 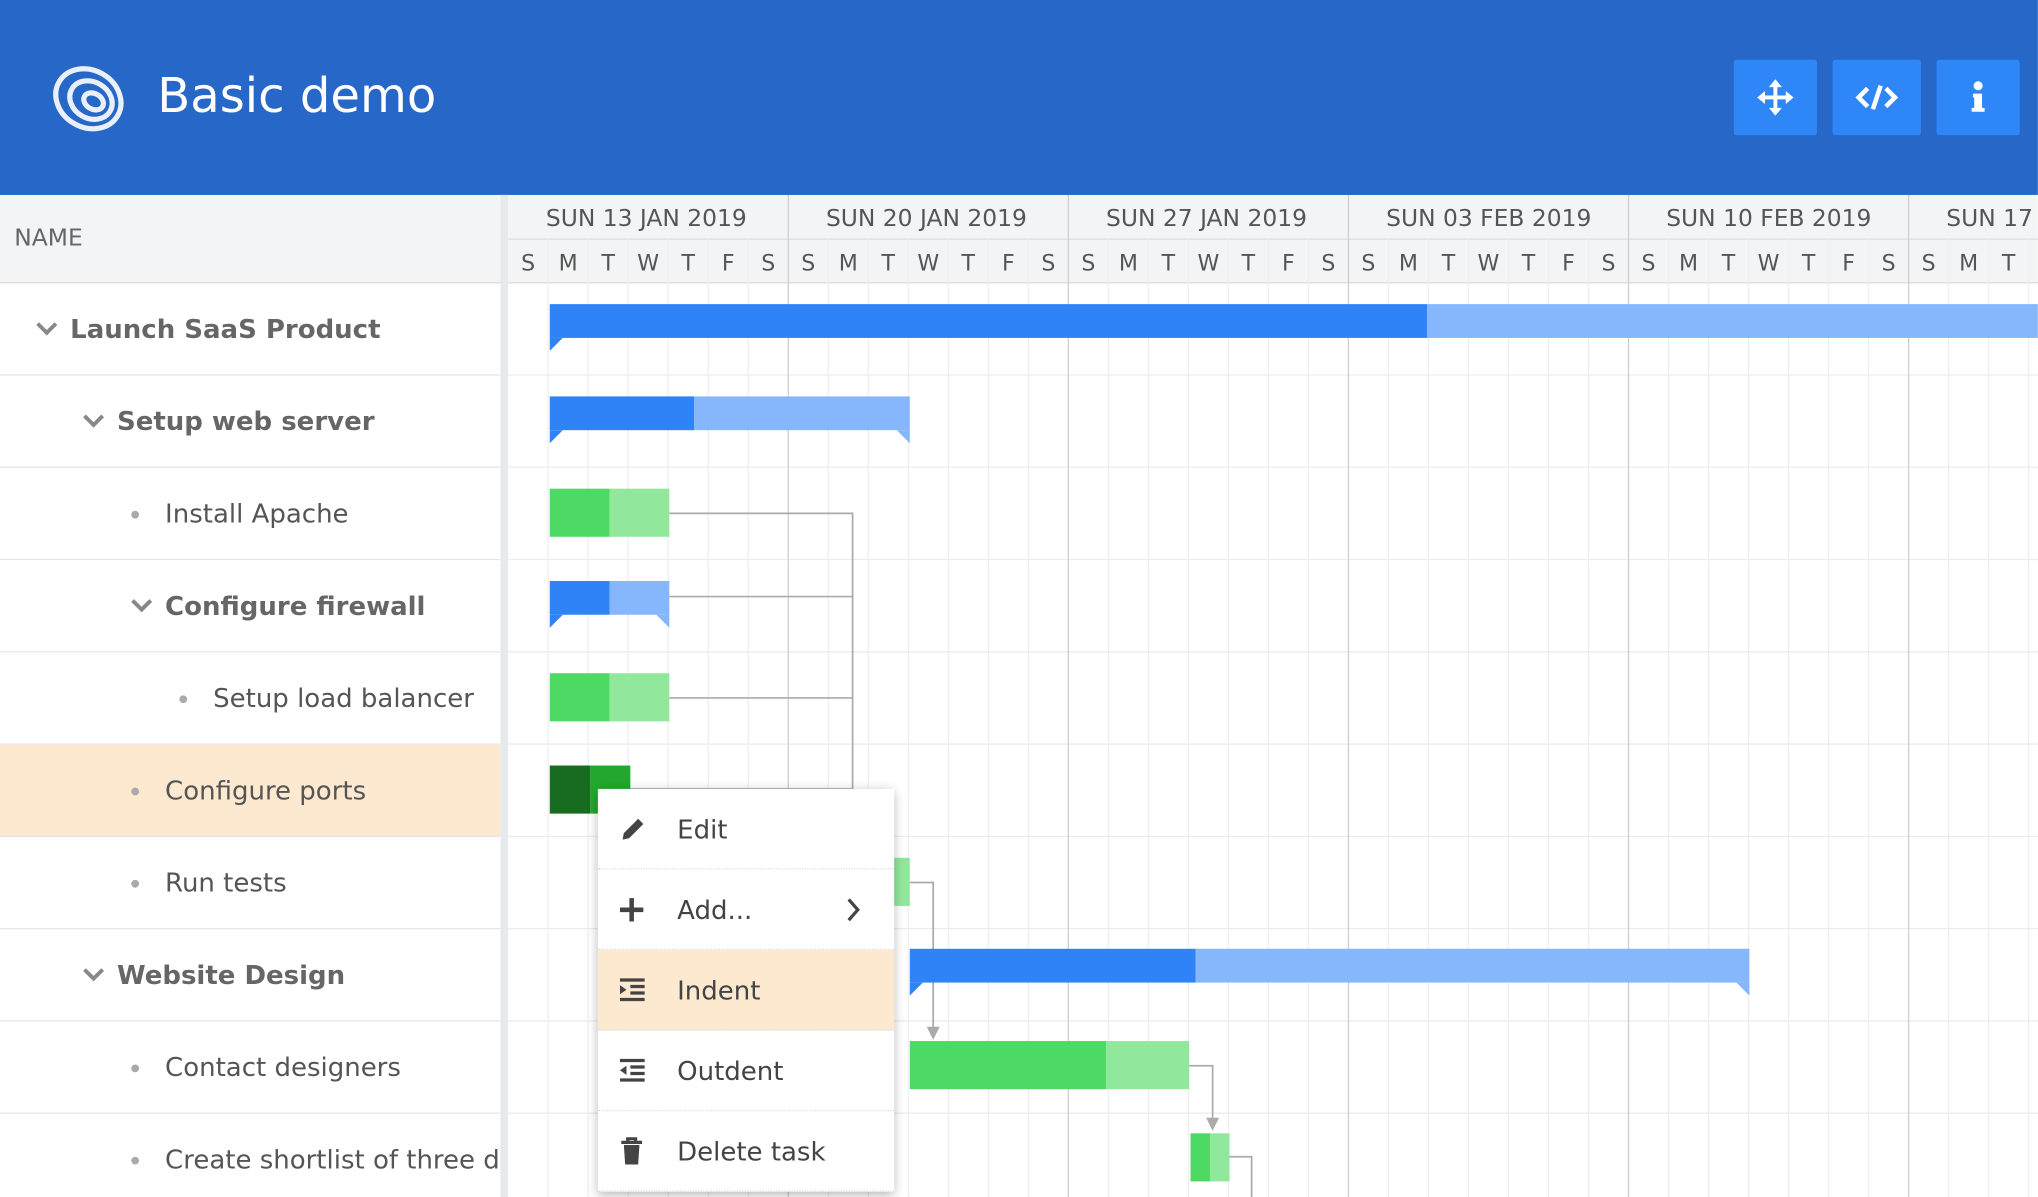 I want to click on task-row: Website Design, so click(x=250, y=975).